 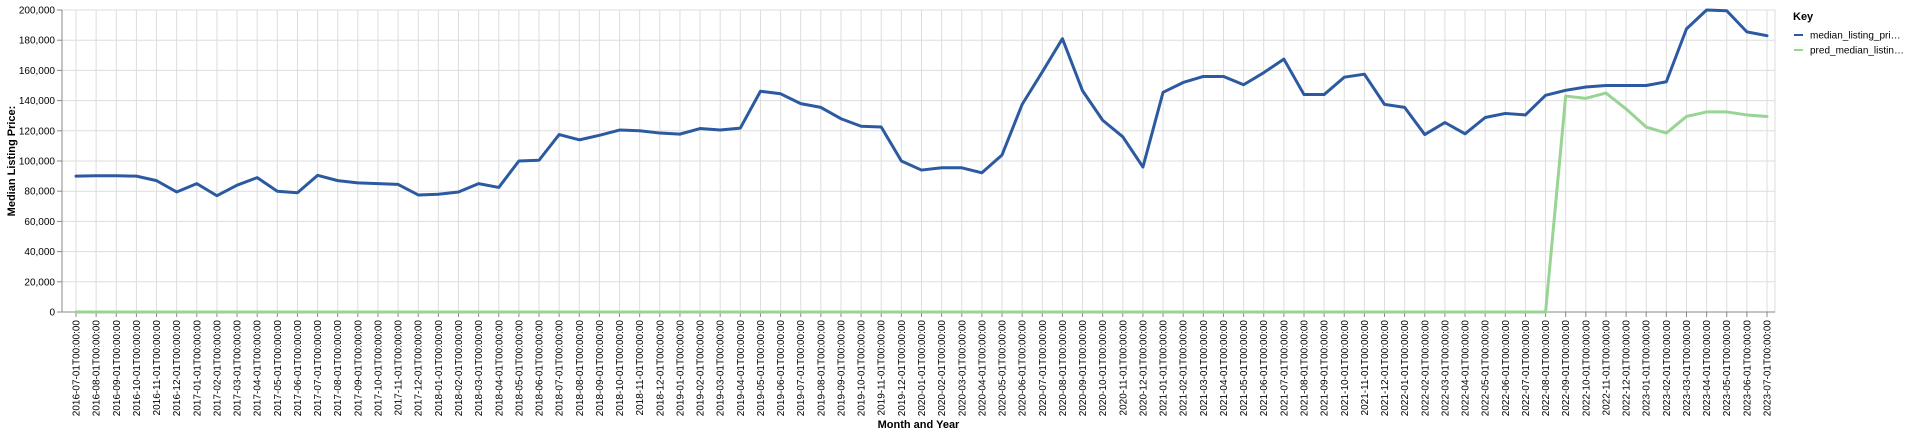 I want to click on x-tick-label: 2021-08-01T00:00:00, so click(x=1304, y=368).